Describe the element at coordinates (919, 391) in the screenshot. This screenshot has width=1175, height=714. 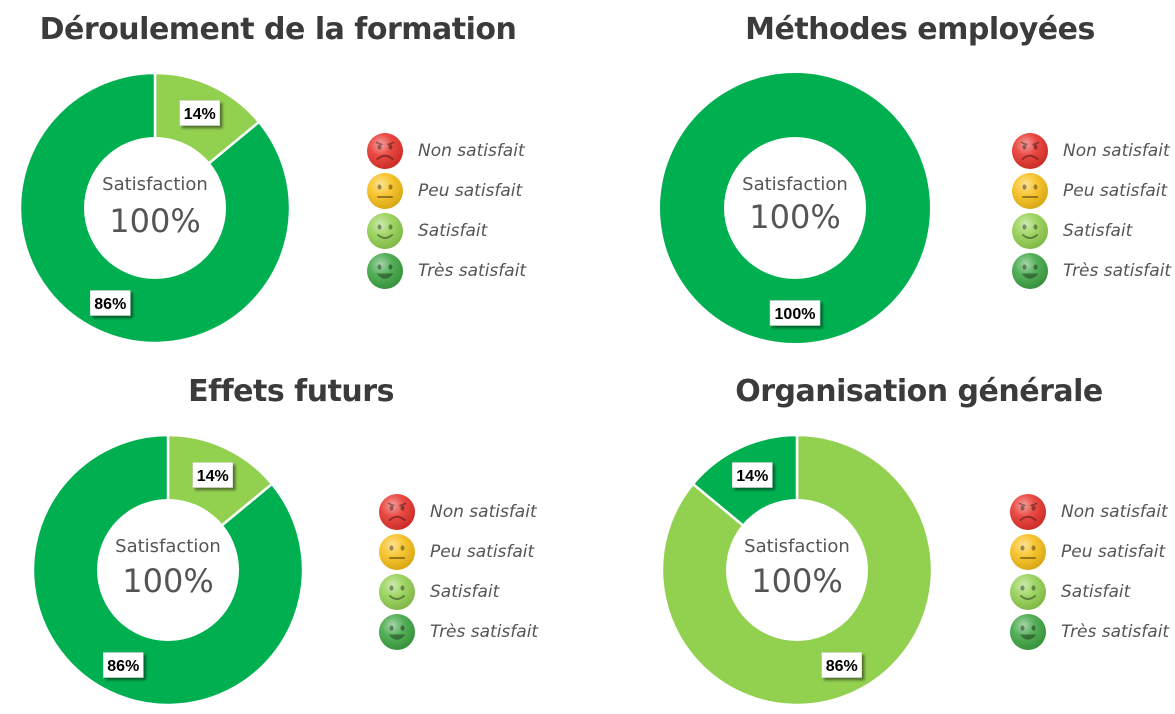
I see `chart-title: Organisation générale` at that location.